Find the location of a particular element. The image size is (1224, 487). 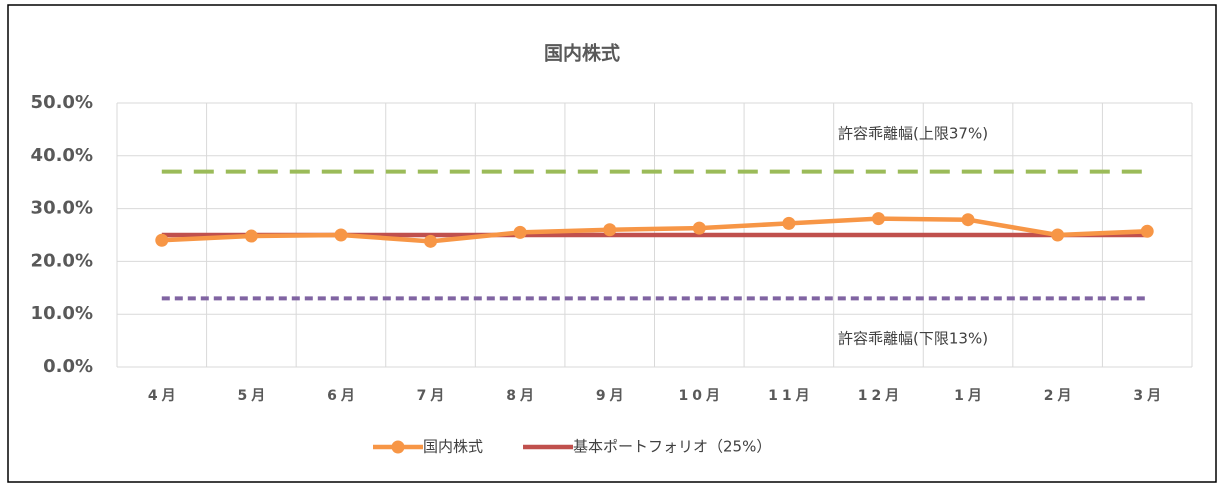

y-tick-label: 30.0% is located at coordinates (62, 208).